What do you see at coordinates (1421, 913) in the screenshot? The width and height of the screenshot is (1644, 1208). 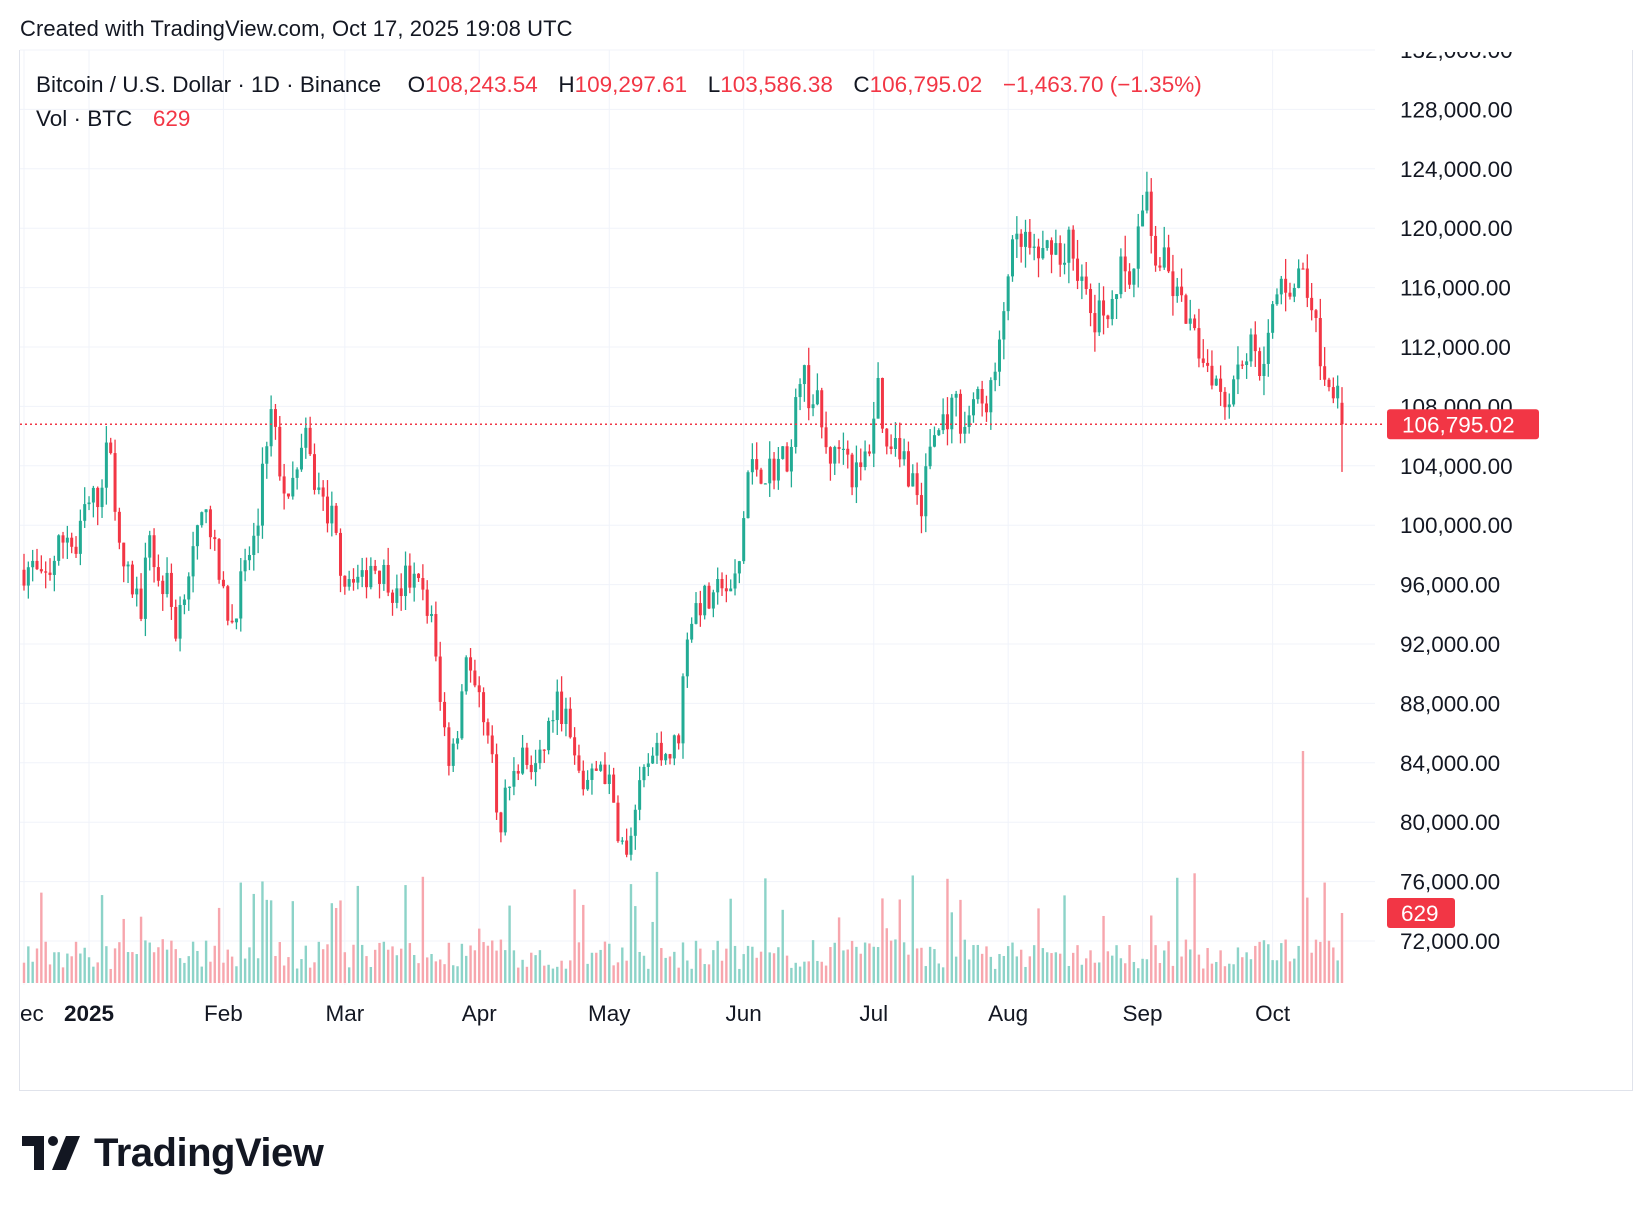 I see `last-volume-tag` at bounding box center [1421, 913].